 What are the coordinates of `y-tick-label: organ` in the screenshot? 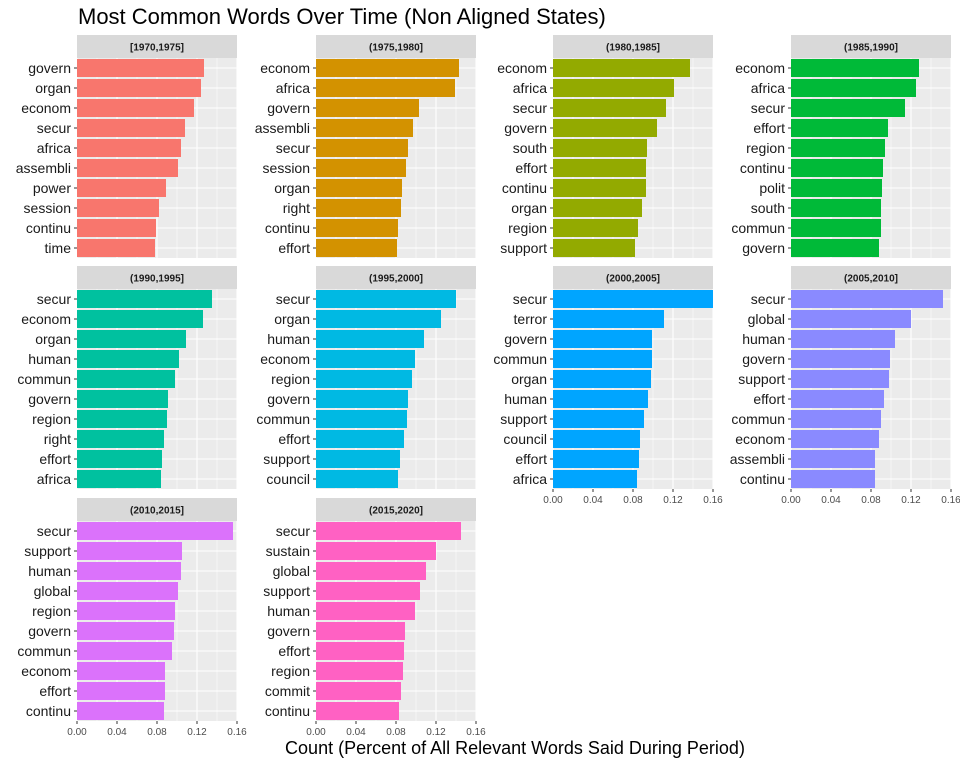 It's located at (529, 208).